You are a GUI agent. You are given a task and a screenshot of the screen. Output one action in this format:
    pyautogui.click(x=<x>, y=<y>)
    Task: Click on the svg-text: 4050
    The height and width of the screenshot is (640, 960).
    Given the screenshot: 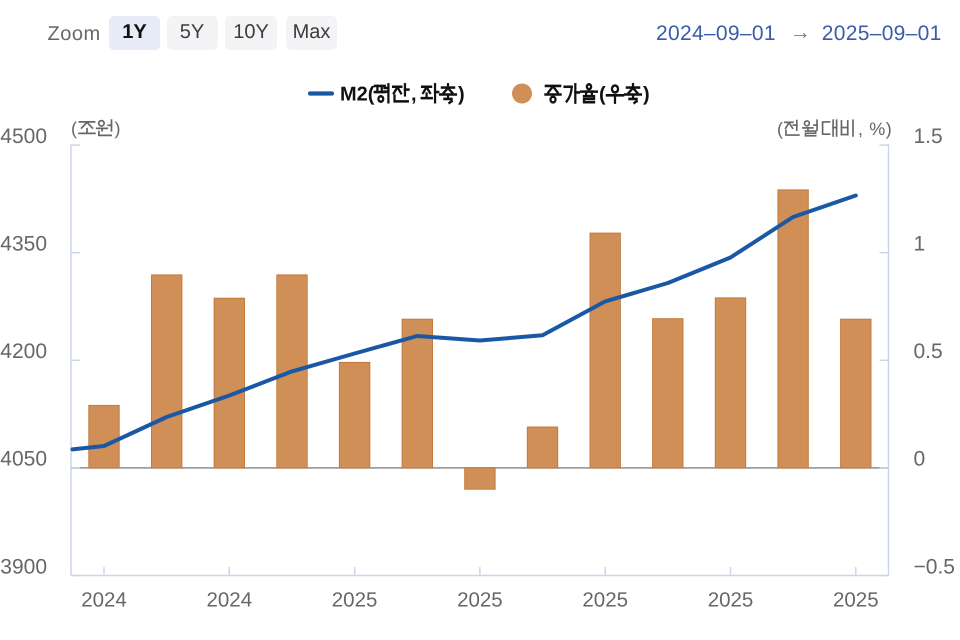 What is the action you would take?
    pyautogui.click(x=23, y=459)
    